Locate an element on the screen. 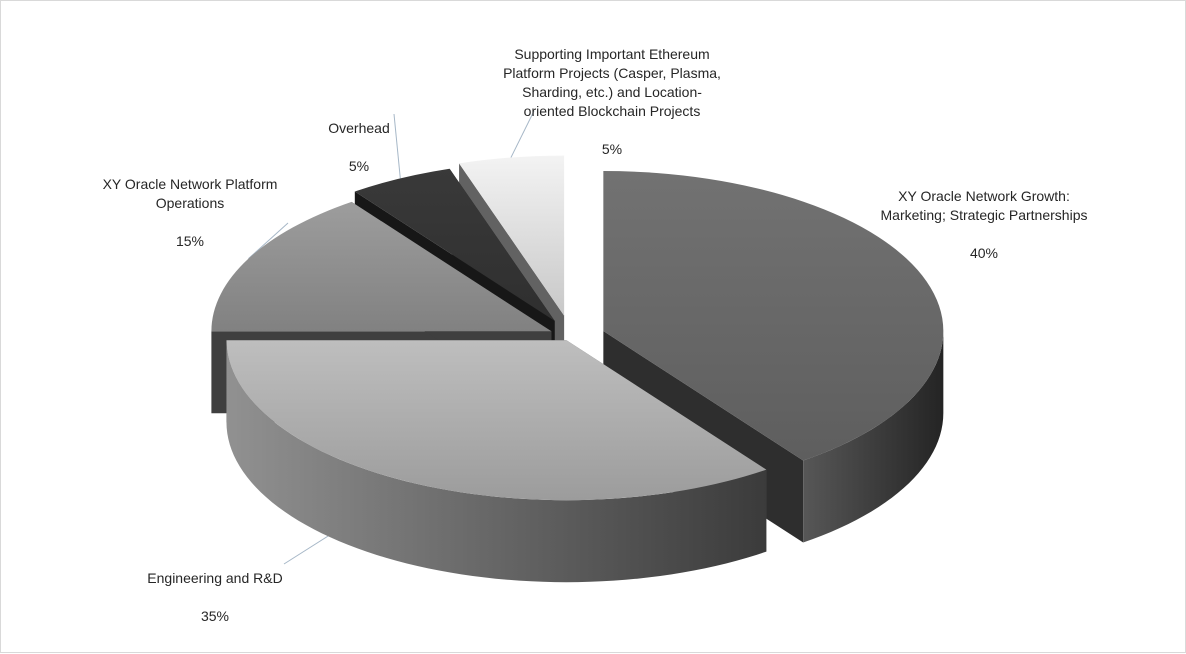 This screenshot has width=1186, height=654. data-label-overhead-value: 5% is located at coordinates (359, 166).